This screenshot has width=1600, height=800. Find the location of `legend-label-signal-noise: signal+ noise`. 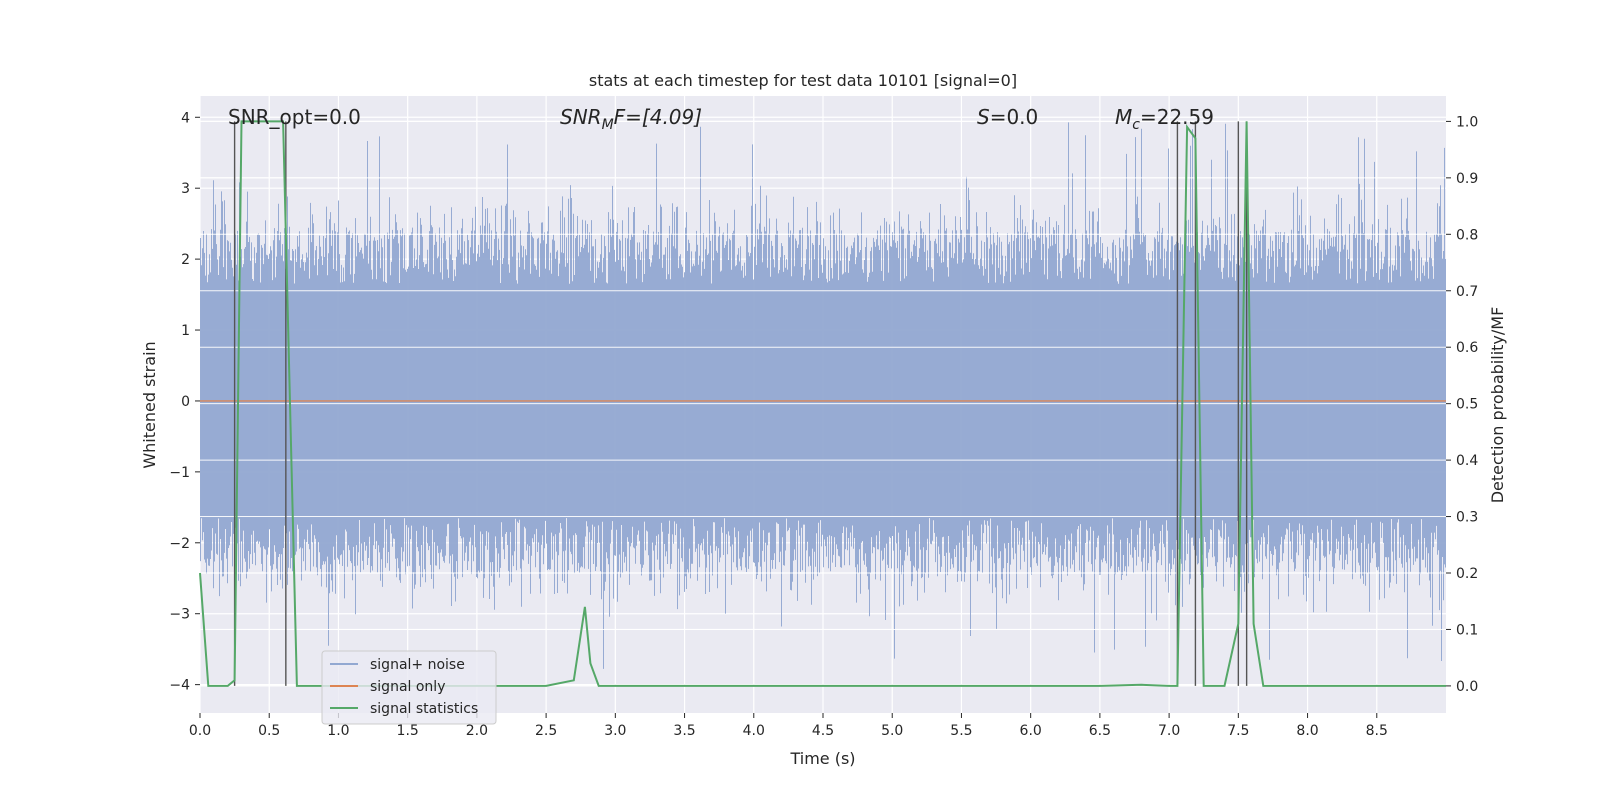

legend-label-signal-noise: signal+ noise is located at coordinates (417, 665).